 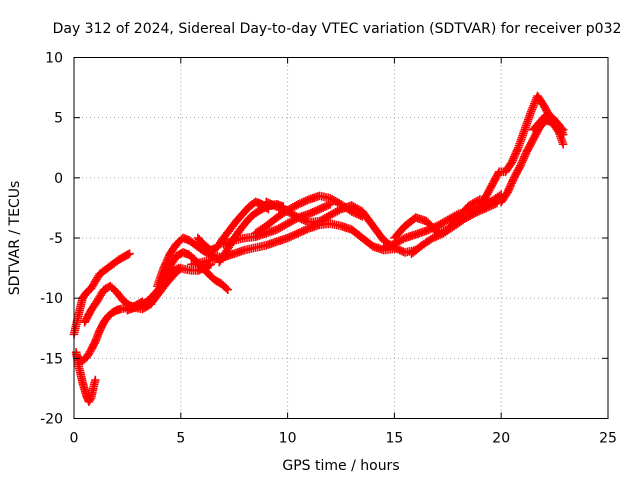 What do you see at coordinates (180, 439) in the screenshot?
I see `x-tick-label: 5` at bounding box center [180, 439].